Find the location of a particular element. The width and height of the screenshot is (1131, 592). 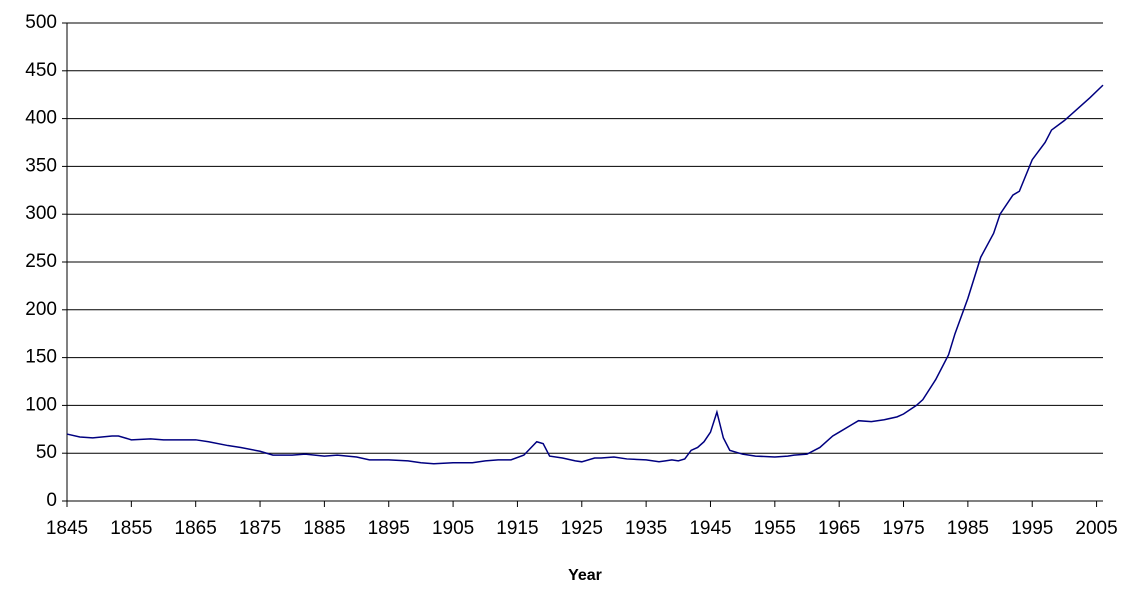

y-tick-label: 200 is located at coordinates (41, 309).